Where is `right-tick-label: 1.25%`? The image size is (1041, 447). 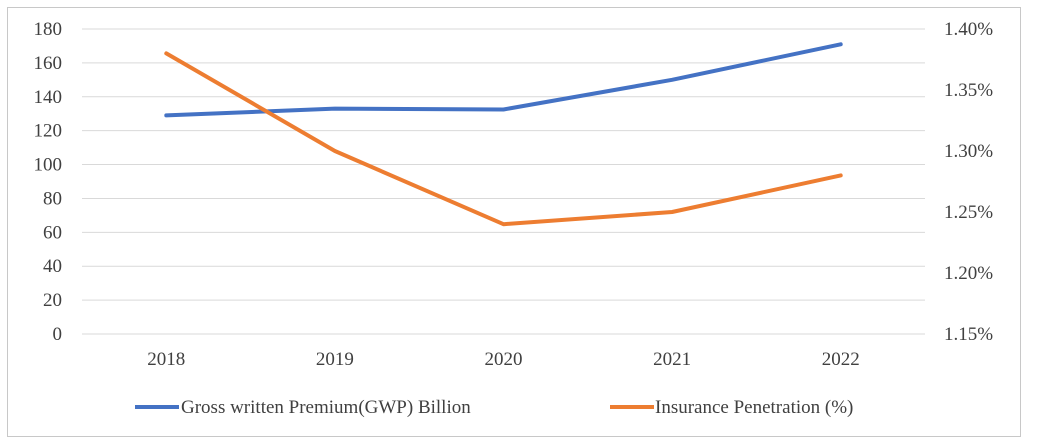 right-tick-label: 1.25% is located at coordinates (968, 212).